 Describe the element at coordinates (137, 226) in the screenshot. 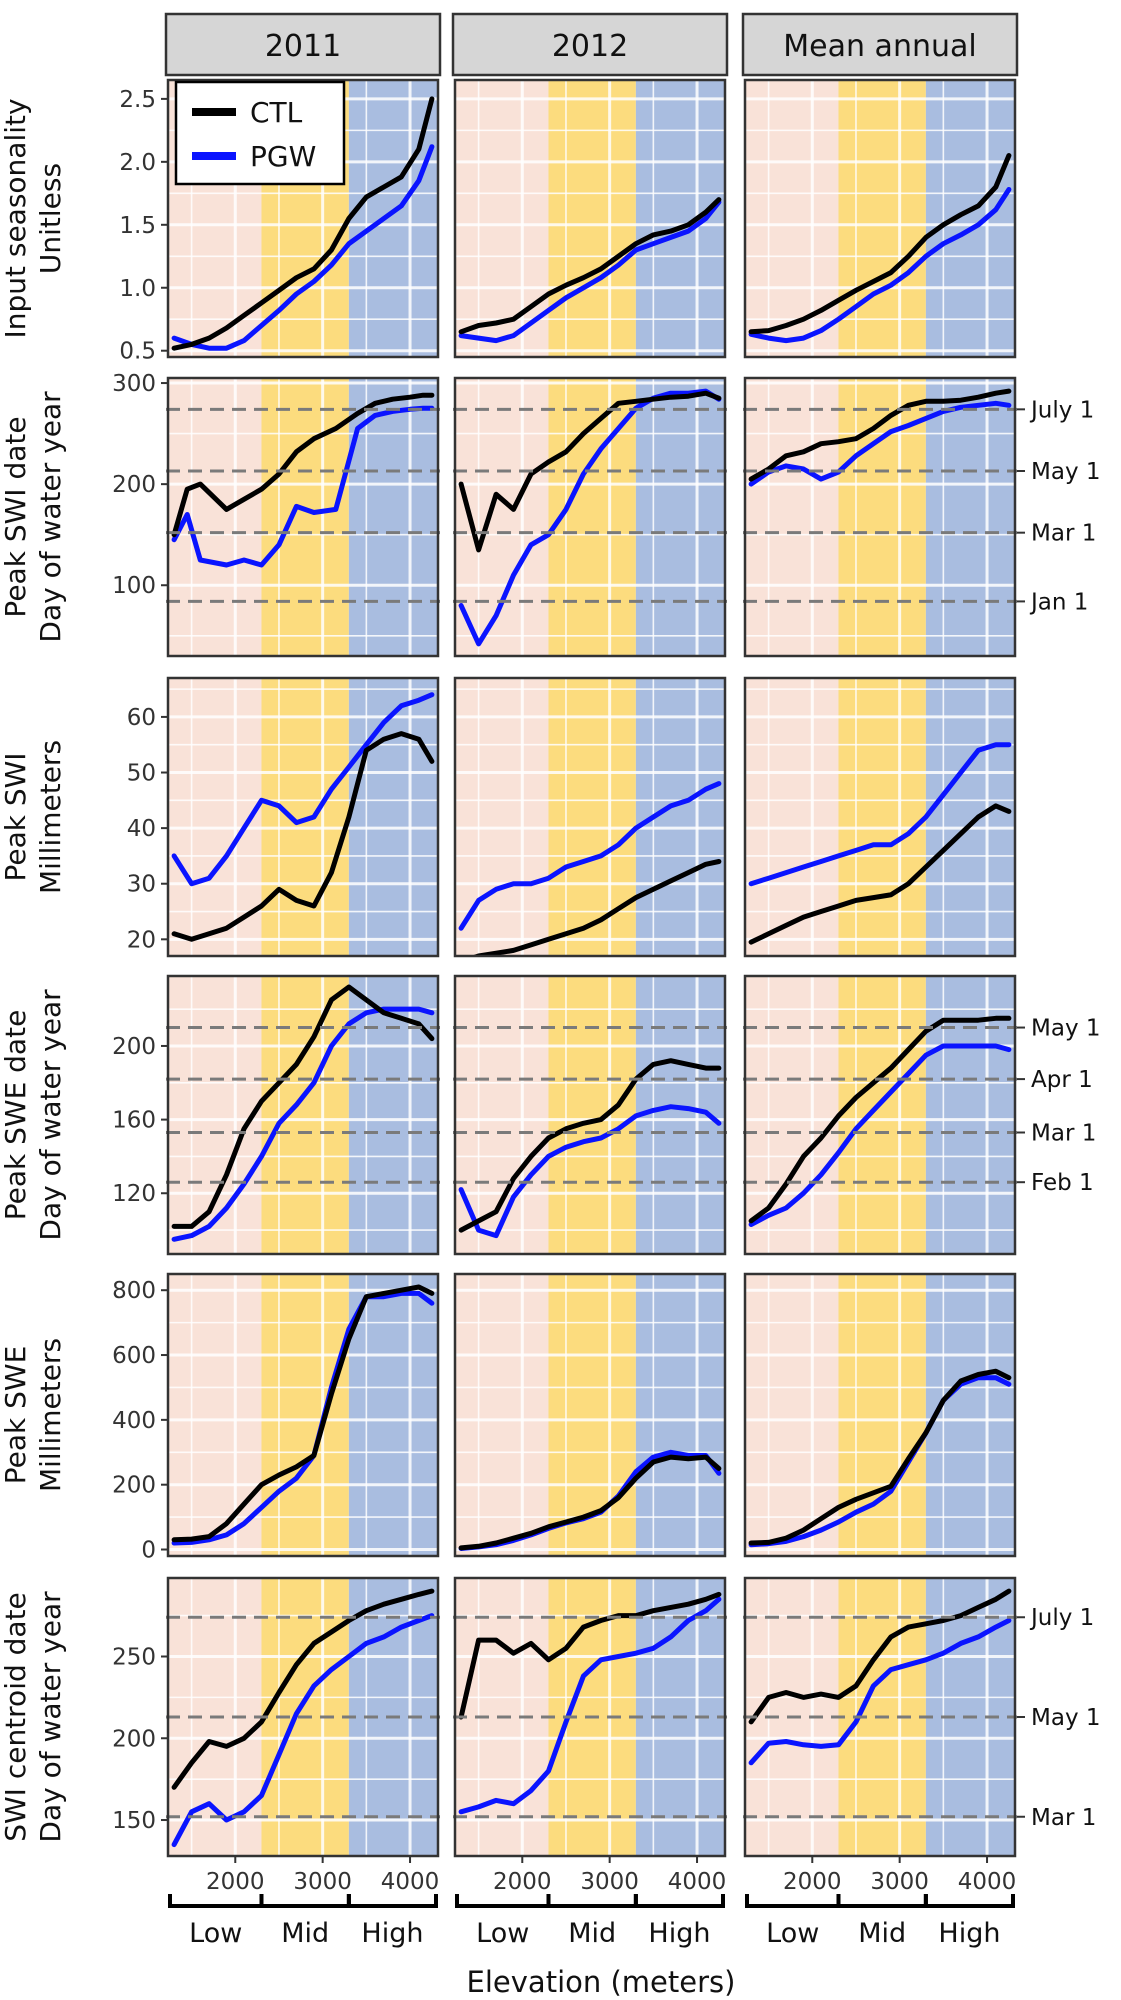

I see `y-tick-label: 1.5` at that location.